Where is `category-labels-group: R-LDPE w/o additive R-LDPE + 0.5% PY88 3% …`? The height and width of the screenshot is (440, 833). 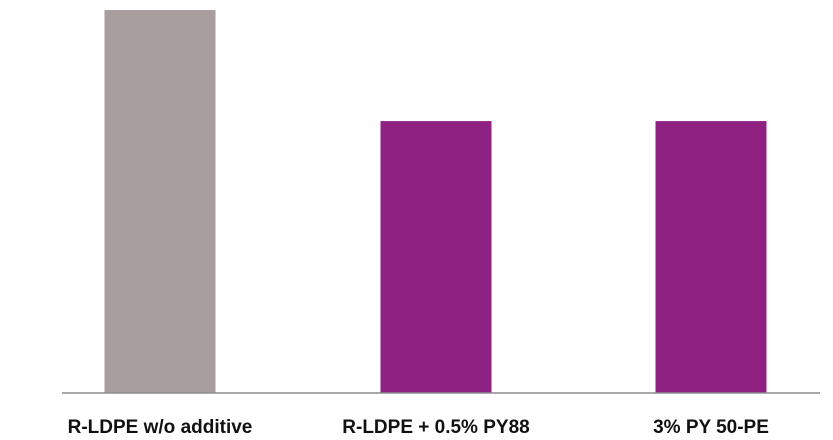
category-labels-group: R-LDPE w/o additive R-LDPE + 0.5% PY88 3% … is located at coordinates (418, 427).